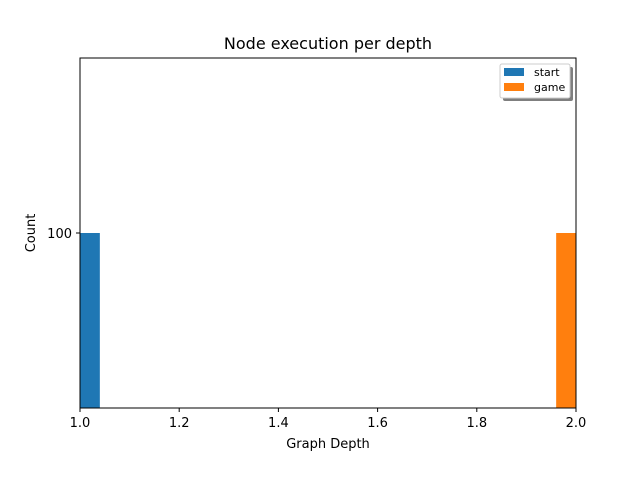 This screenshot has width=640, height=480. What do you see at coordinates (476, 423) in the screenshot?
I see `x-tick-label: 1.8` at bounding box center [476, 423].